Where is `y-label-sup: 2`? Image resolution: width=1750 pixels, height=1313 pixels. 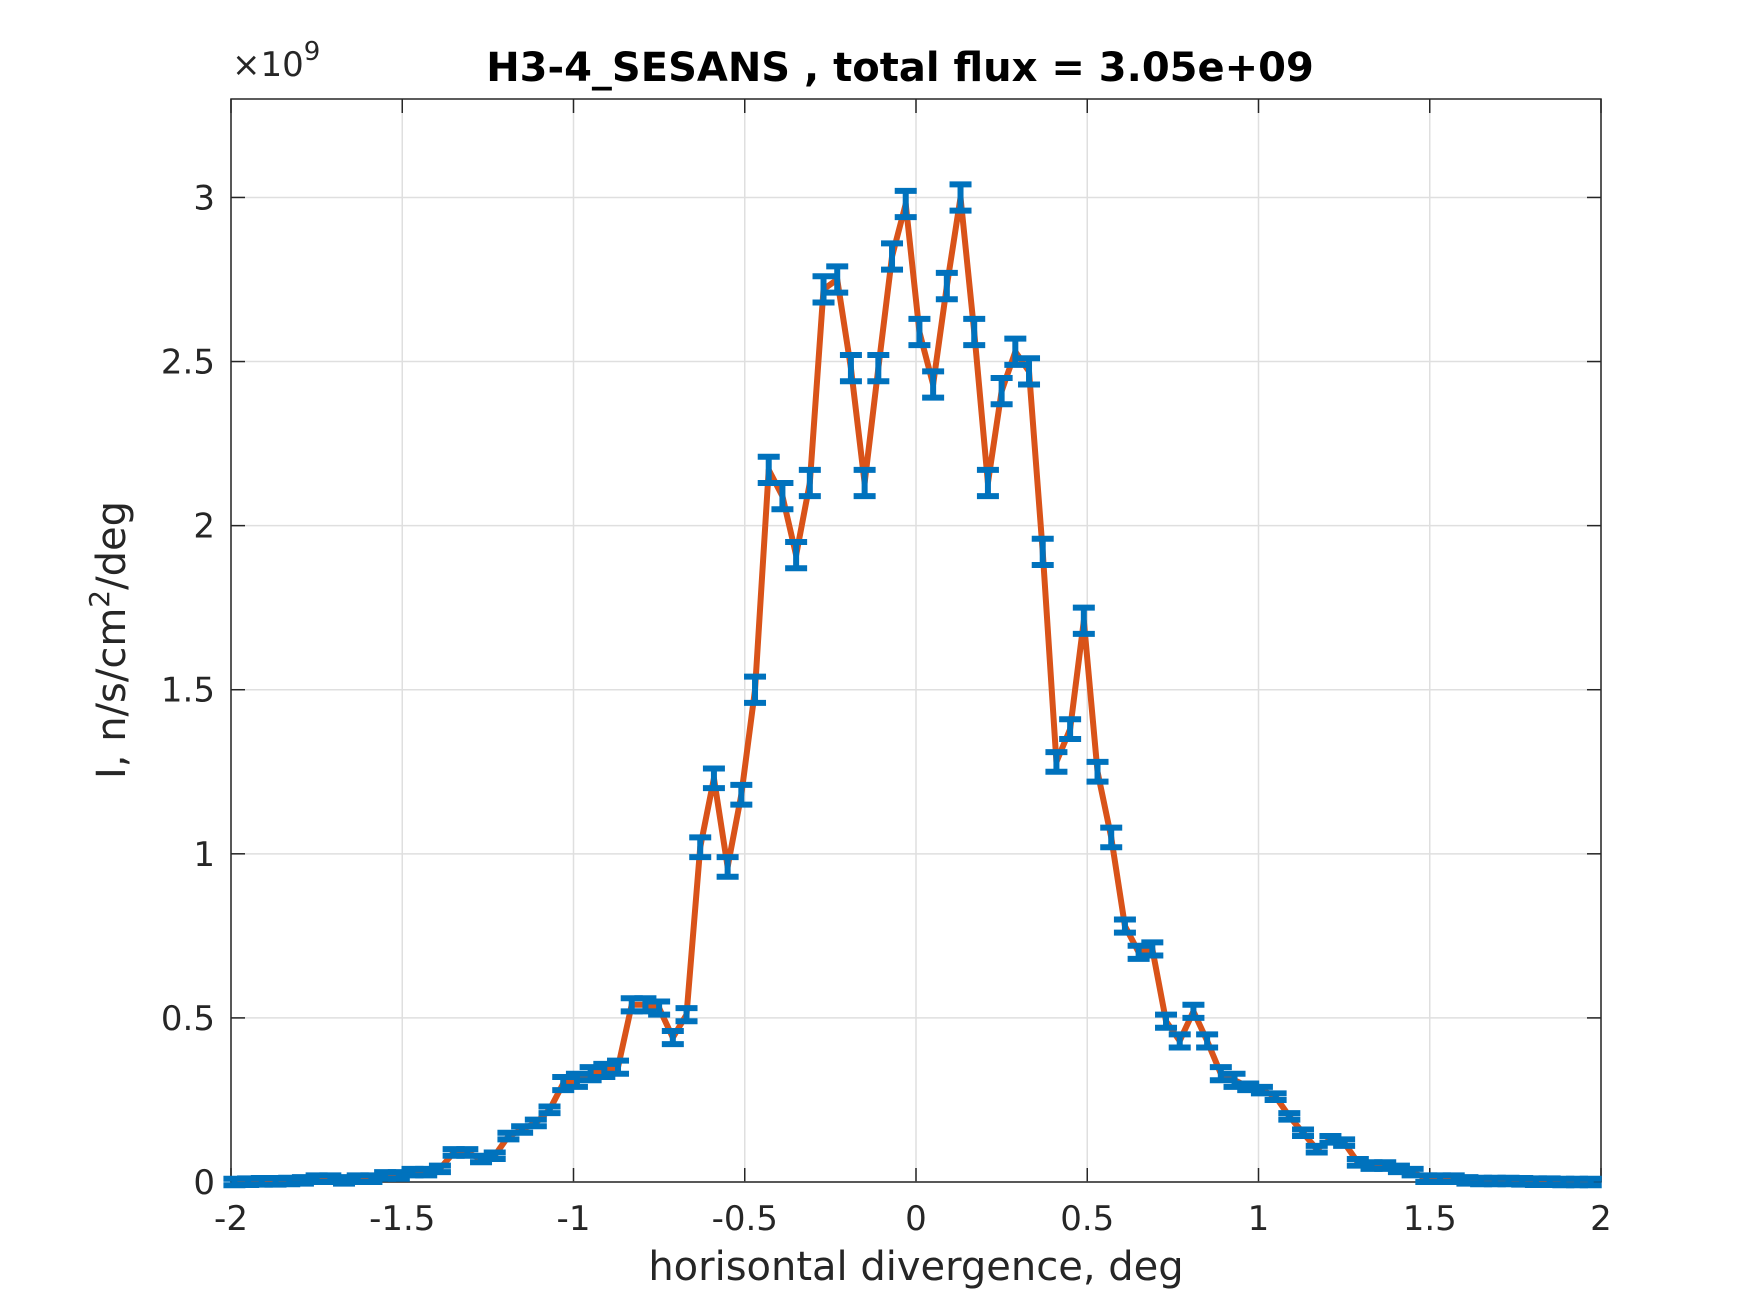 y-label-sup: 2 is located at coordinates (99, 599).